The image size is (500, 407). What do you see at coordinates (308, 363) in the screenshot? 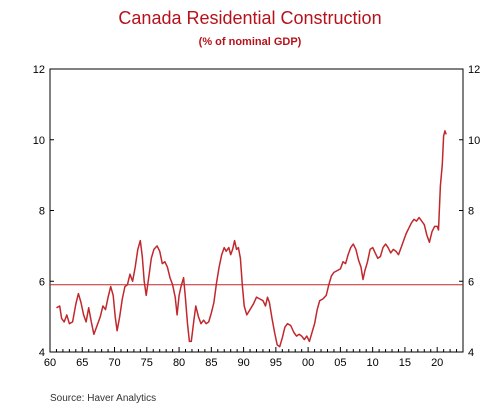
I see `x-tick-label: 00` at bounding box center [308, 363].